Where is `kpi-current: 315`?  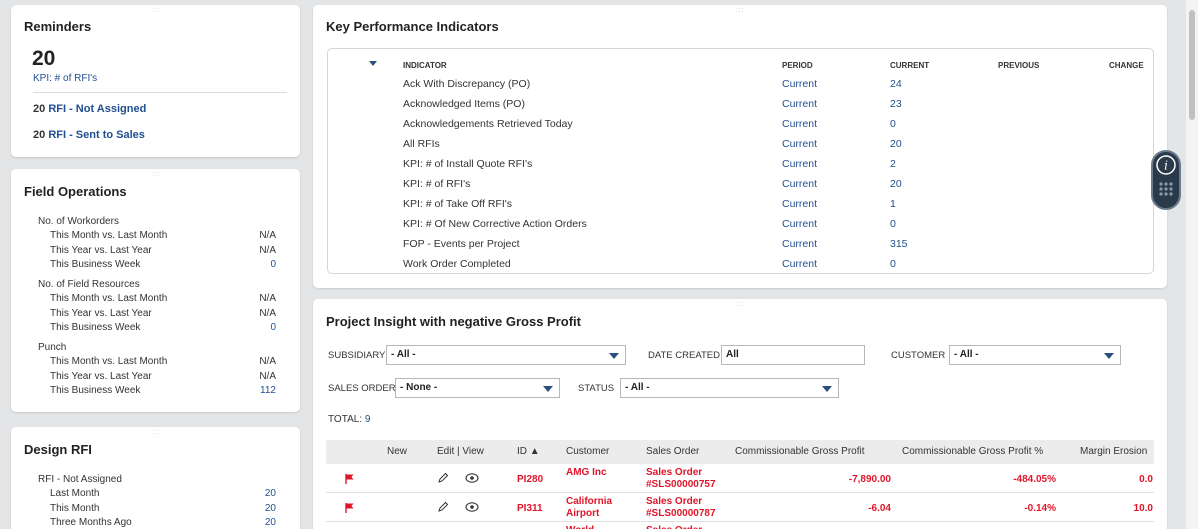
kpi-current: 315 is located at coordinates (899, 244).